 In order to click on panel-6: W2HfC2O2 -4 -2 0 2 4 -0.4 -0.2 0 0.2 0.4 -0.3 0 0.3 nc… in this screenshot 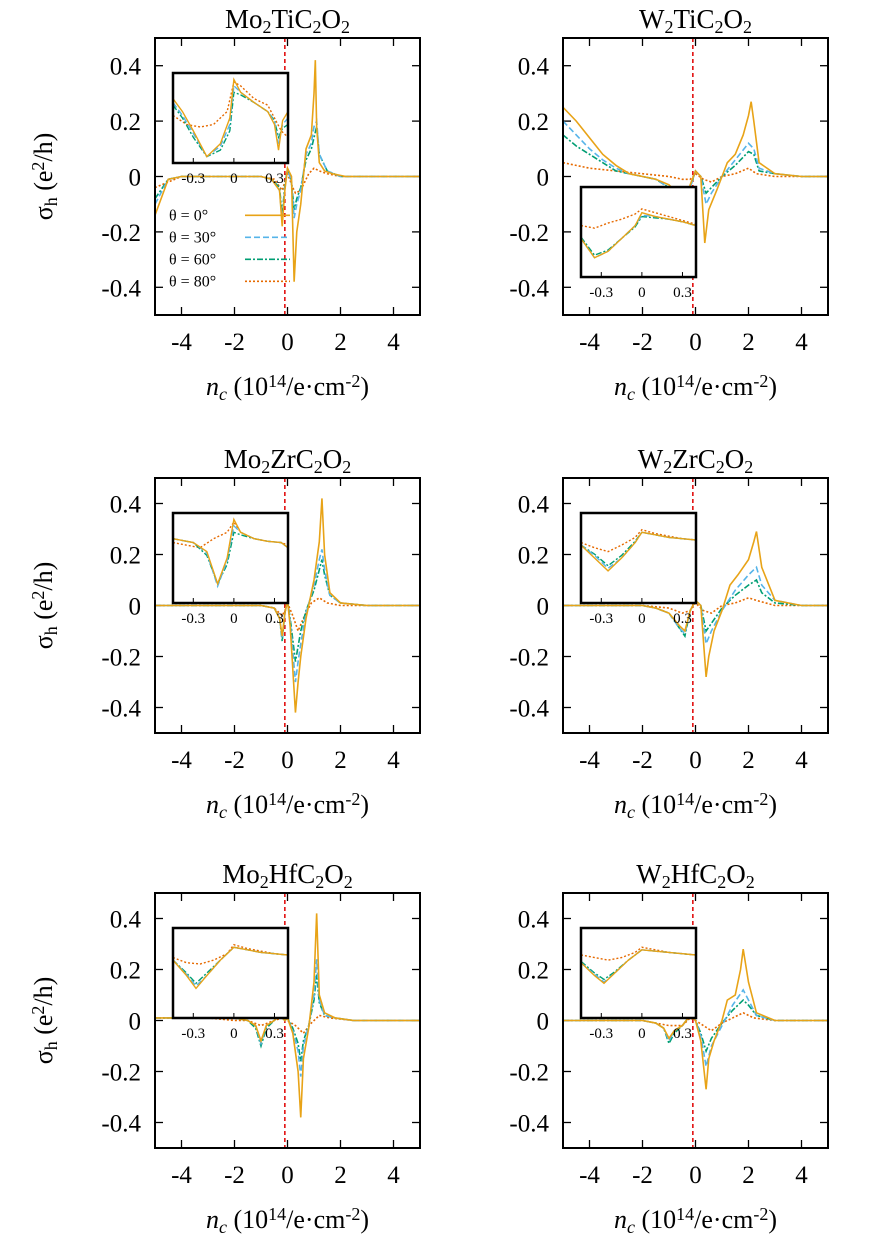, I will do `click(669, 1048)`.